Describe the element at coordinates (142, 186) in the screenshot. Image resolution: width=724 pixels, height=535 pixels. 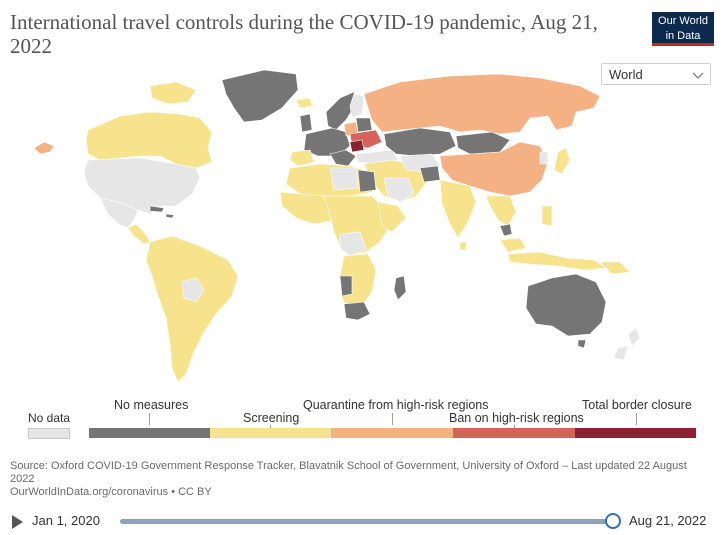
I see `map-usa` at that location.